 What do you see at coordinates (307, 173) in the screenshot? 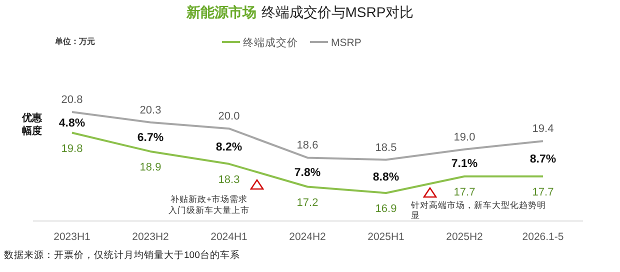
I see `annotation: 7.8%` at bounding box center [307, 173].